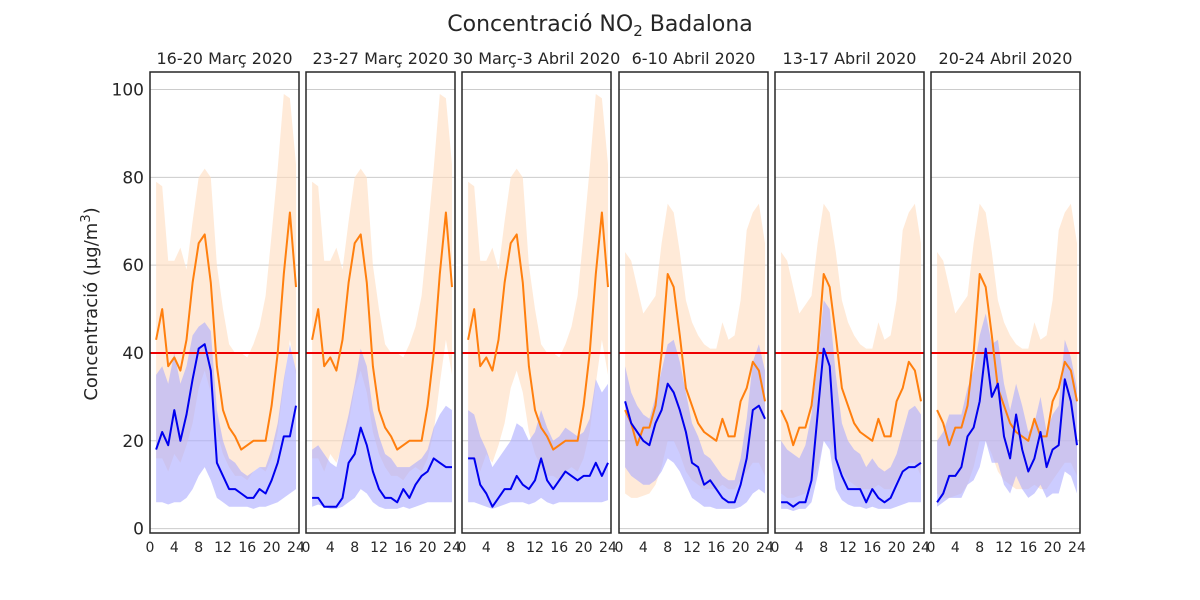 The image size is (1200, 600). What do you see at coordinates (133, 442) in the screenshot?
I see `y-tick-label: 20` at bounding box center [133, 442].